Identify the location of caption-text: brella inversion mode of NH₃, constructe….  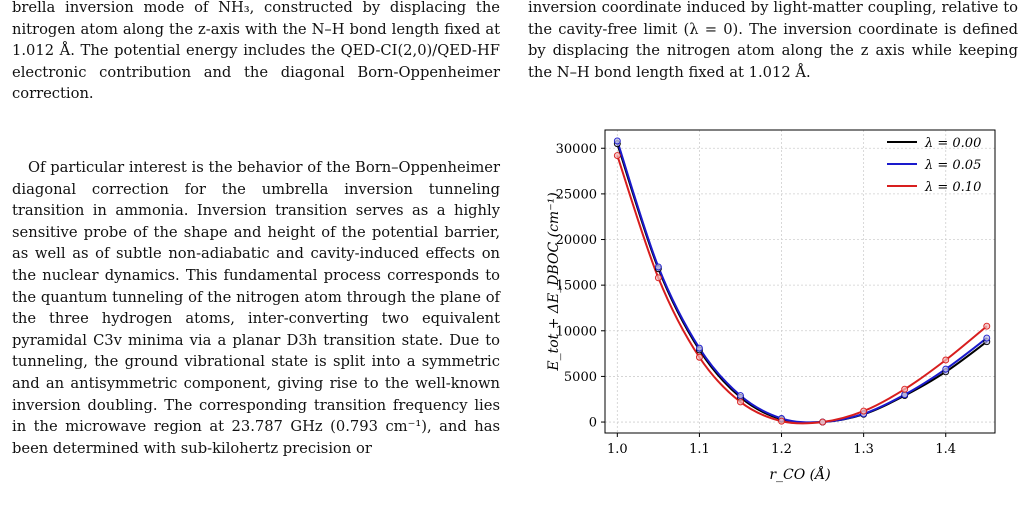
(256, 51).